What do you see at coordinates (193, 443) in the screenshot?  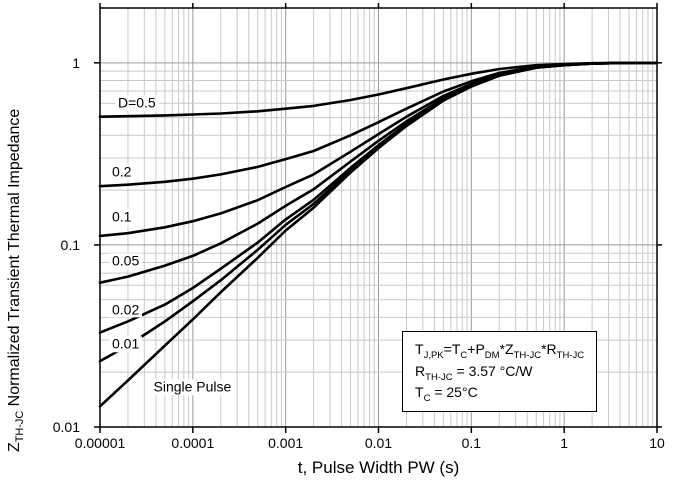 I see `x-tick-label: 0.0001` at bounding box center [193, 443].